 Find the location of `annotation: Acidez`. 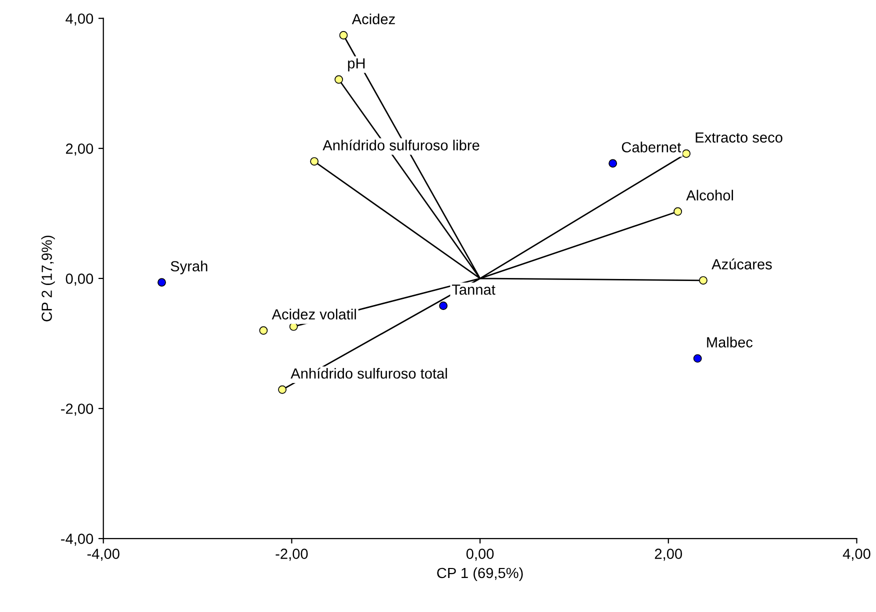

annotation: Acidez is located at coordinates (373, 19).